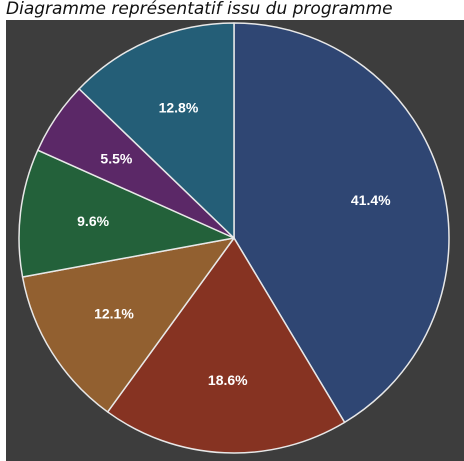 Image resolution: width=464 pixels, height=461 pixels. I want to click on pie-slice-label-3: 12.1%, so click(114, 314).